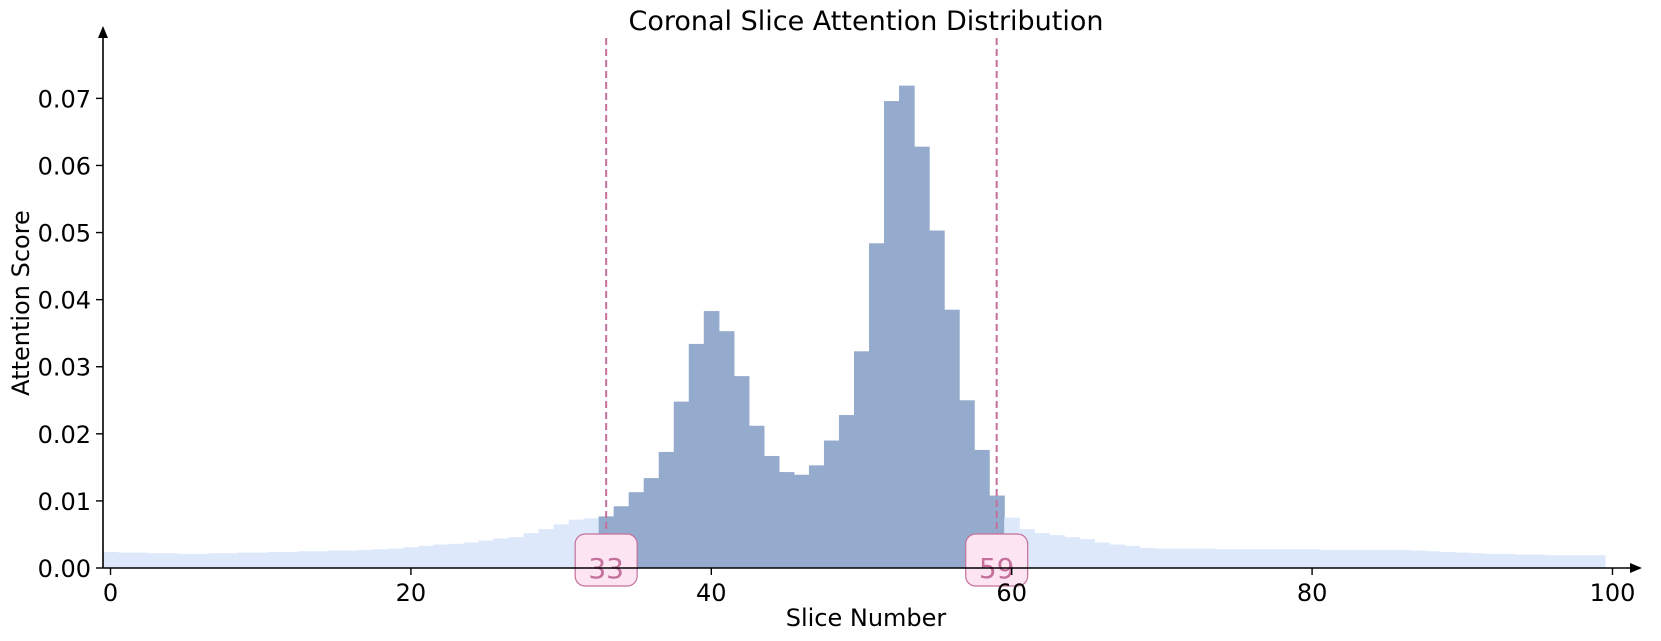  What do you see at coordinates (866, 618) in the screenshot?
I see `x-axis-label: Slice Number` at bounding box center [866, 618].